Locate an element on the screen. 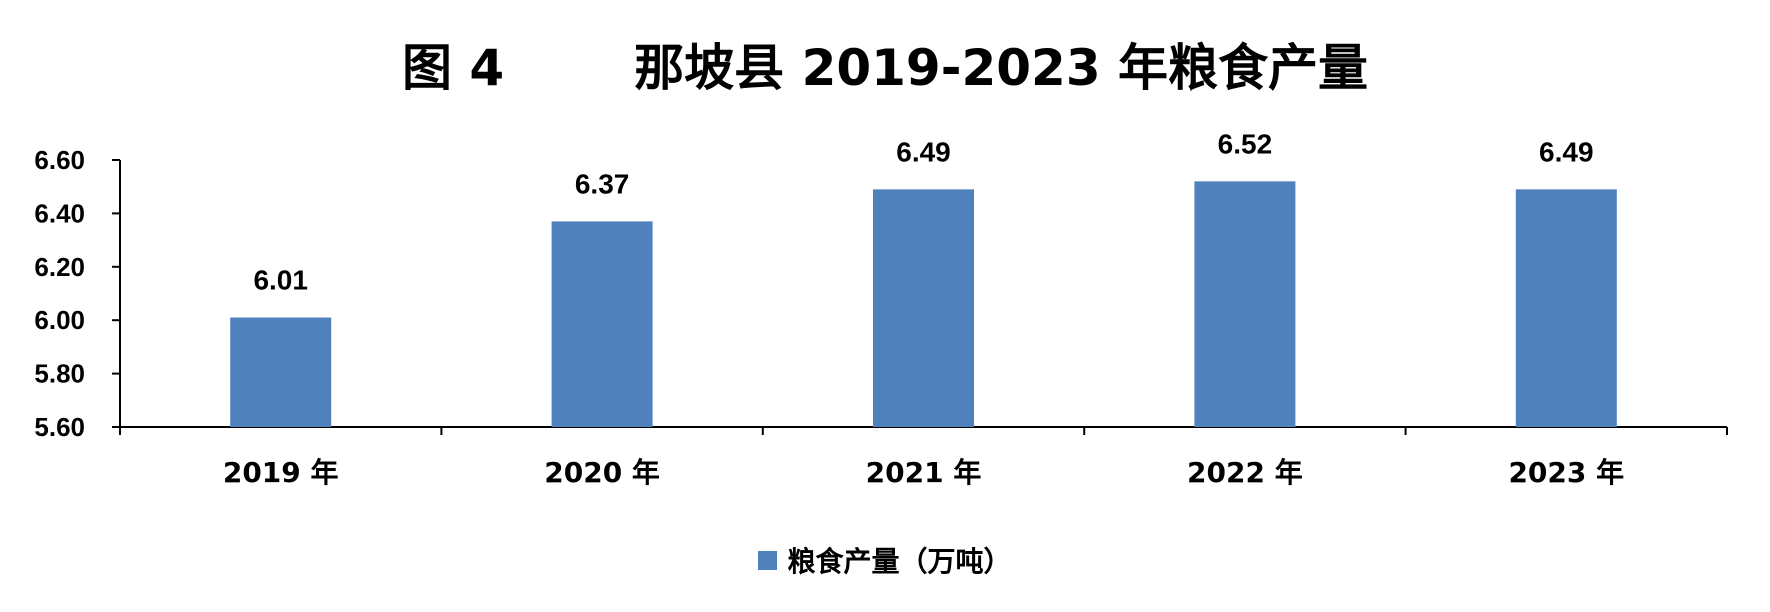 Image resolution: width=1770 pixels, height=612 pixels. figure-number: 图 4 is located at coordinates (453, 68).